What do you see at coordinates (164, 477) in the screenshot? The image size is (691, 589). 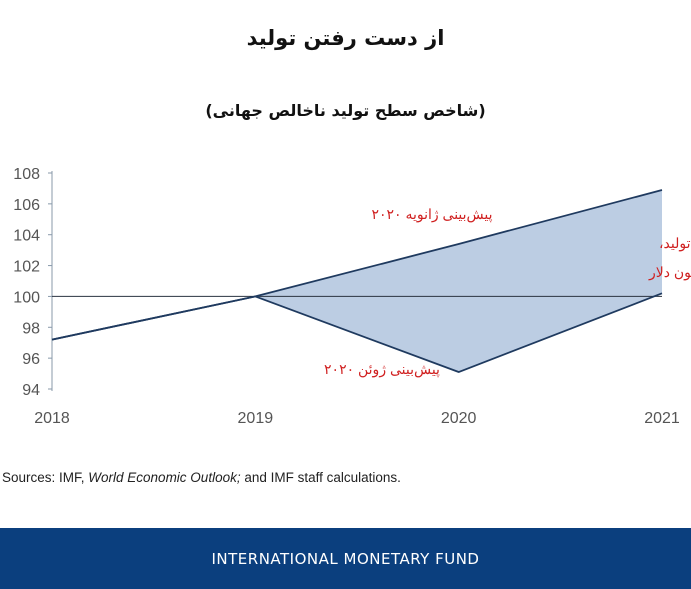 I see `source-italic: World Economic Outlook;` at bounding box center [164, 477].